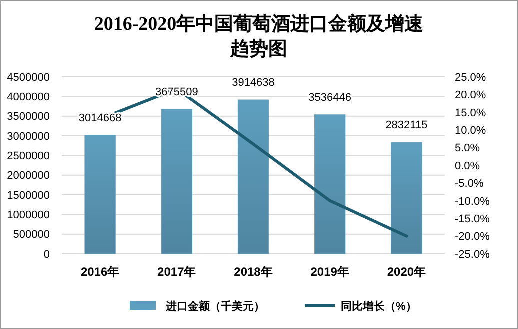 The width and height of the screenshot is (518, 329). Describe the element at coordinates (407, 126) in the screenshot. I see `data-label: 2832115` at that location.